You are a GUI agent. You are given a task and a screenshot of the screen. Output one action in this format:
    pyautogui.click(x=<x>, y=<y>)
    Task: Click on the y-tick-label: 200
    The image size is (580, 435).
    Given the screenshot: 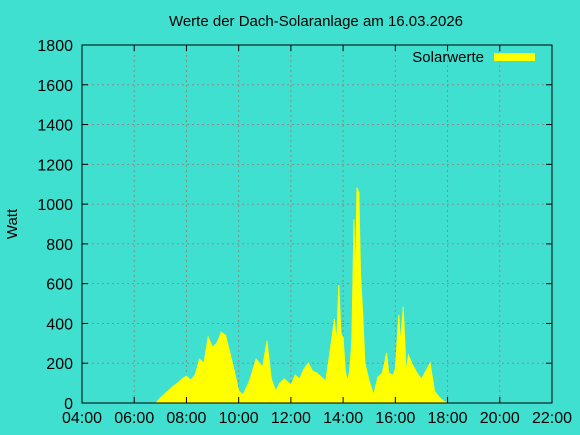 What is the action you would take?
    pyautogui.click(x=59, y=364)
    